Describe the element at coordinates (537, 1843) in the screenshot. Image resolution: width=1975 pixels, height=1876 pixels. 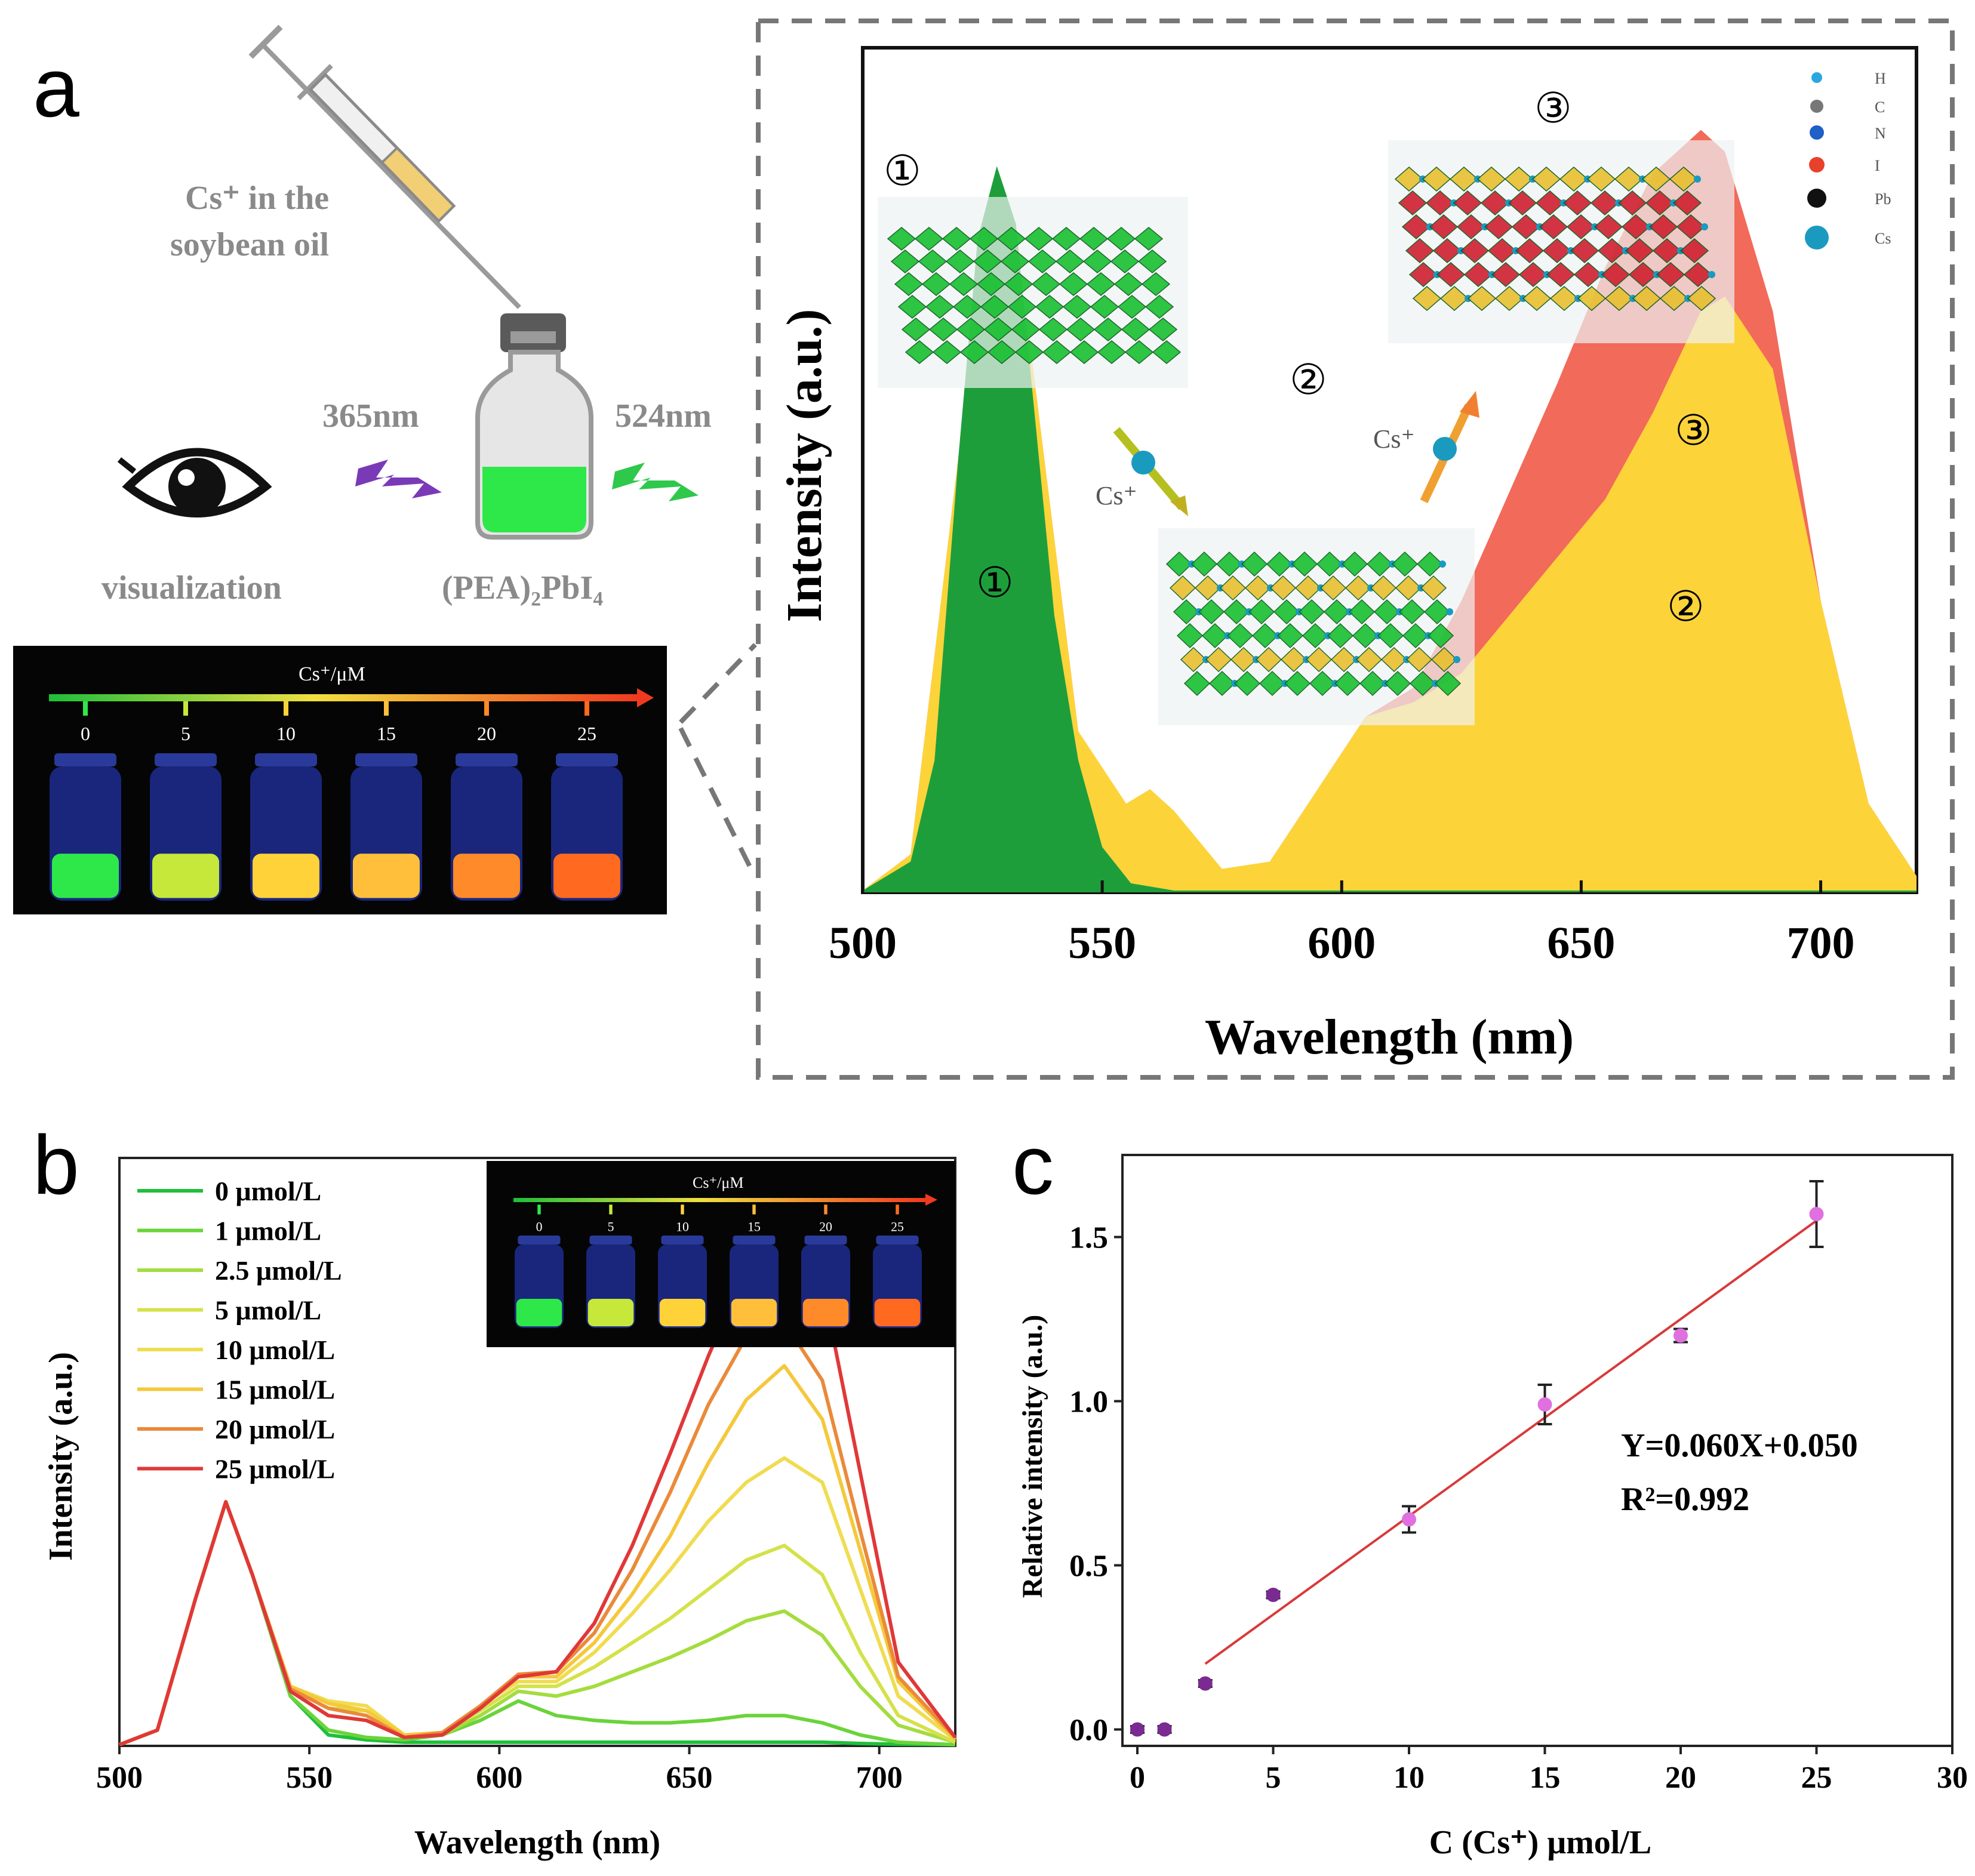
I see `chart-b-xlabel: Wavelength (nm)` at that location.